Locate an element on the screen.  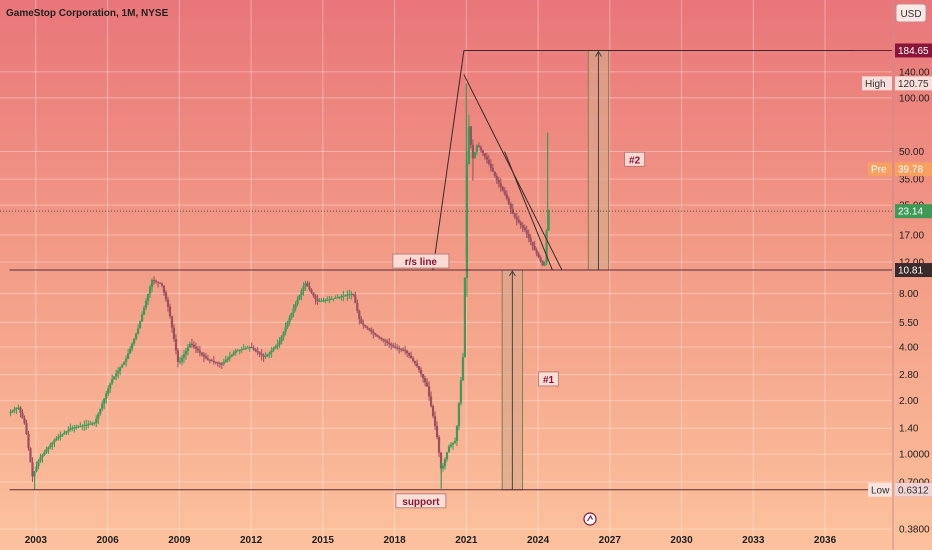
y-tick-label: 8.00 is located at coordinates (909, 294).